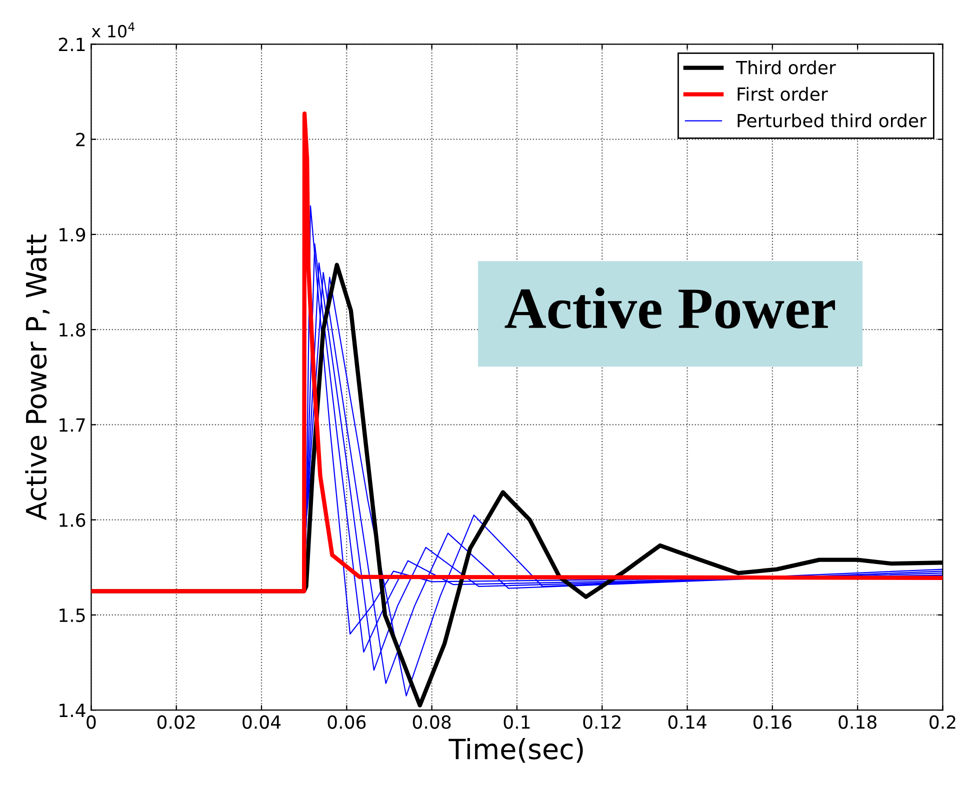  Describe the element at coordinates (687, 722) in the screenshot. I see `x-tick-label: 0.14` at that location.